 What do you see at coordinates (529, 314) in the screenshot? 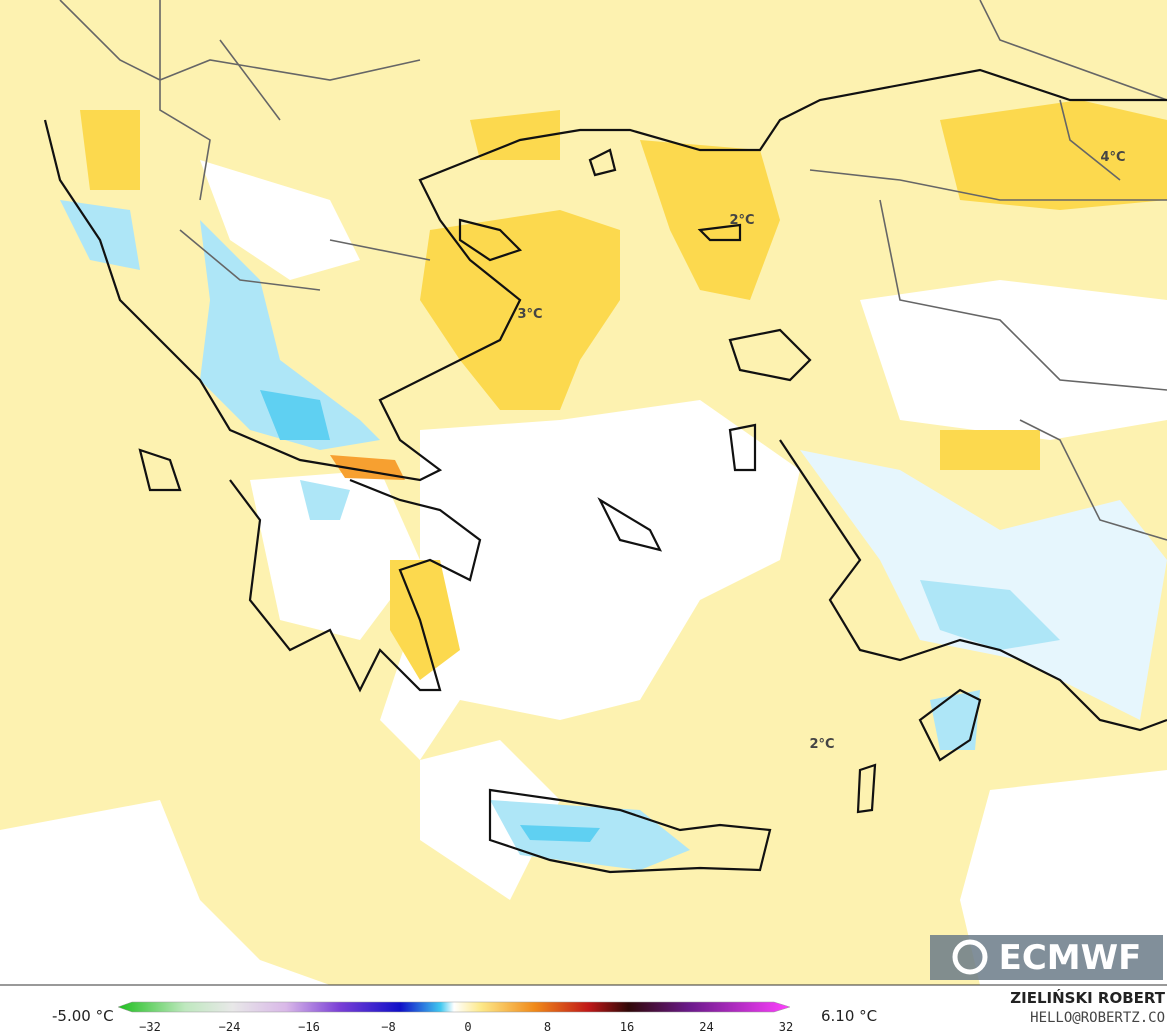
I see `contour-label: 3°C` at bounding box center [529, 314].